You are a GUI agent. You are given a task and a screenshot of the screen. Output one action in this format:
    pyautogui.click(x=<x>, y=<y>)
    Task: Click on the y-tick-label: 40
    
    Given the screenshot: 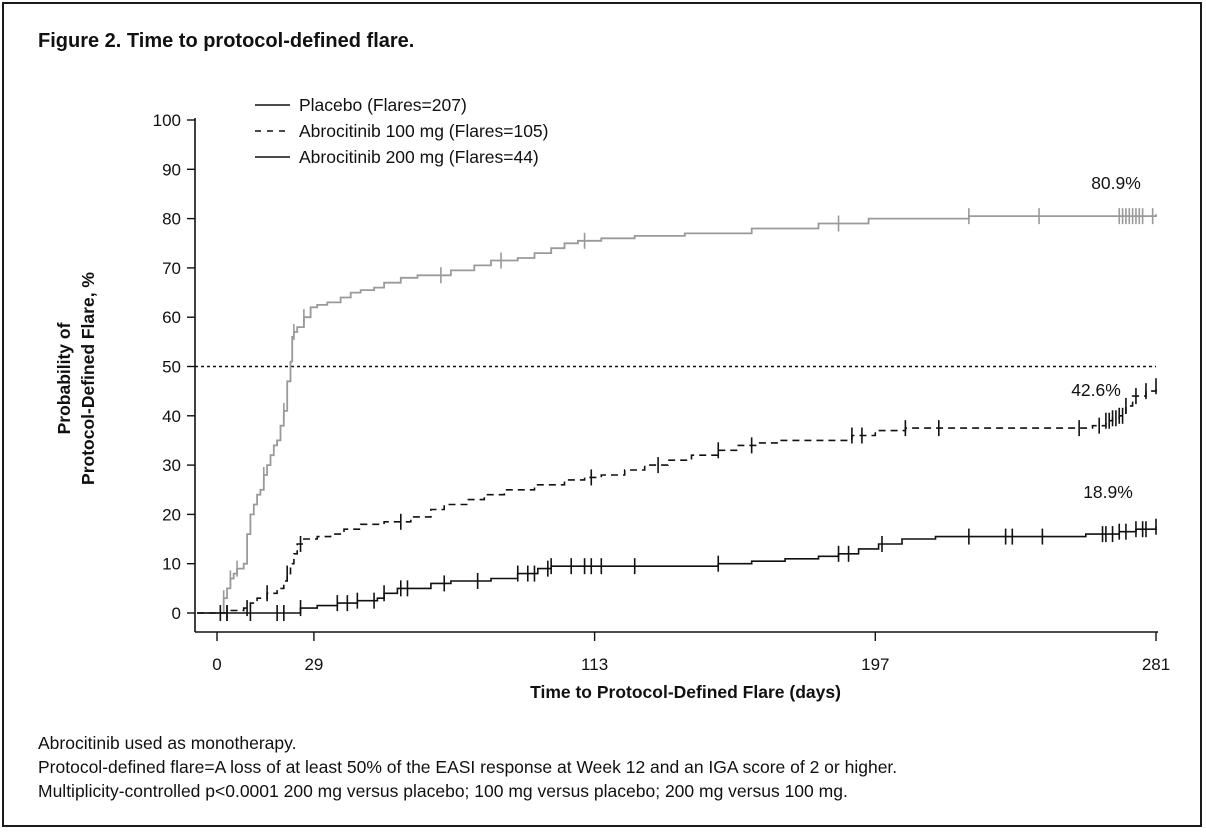 What is the action you would take?
    pyautogui.click(x=171, y=416)
    